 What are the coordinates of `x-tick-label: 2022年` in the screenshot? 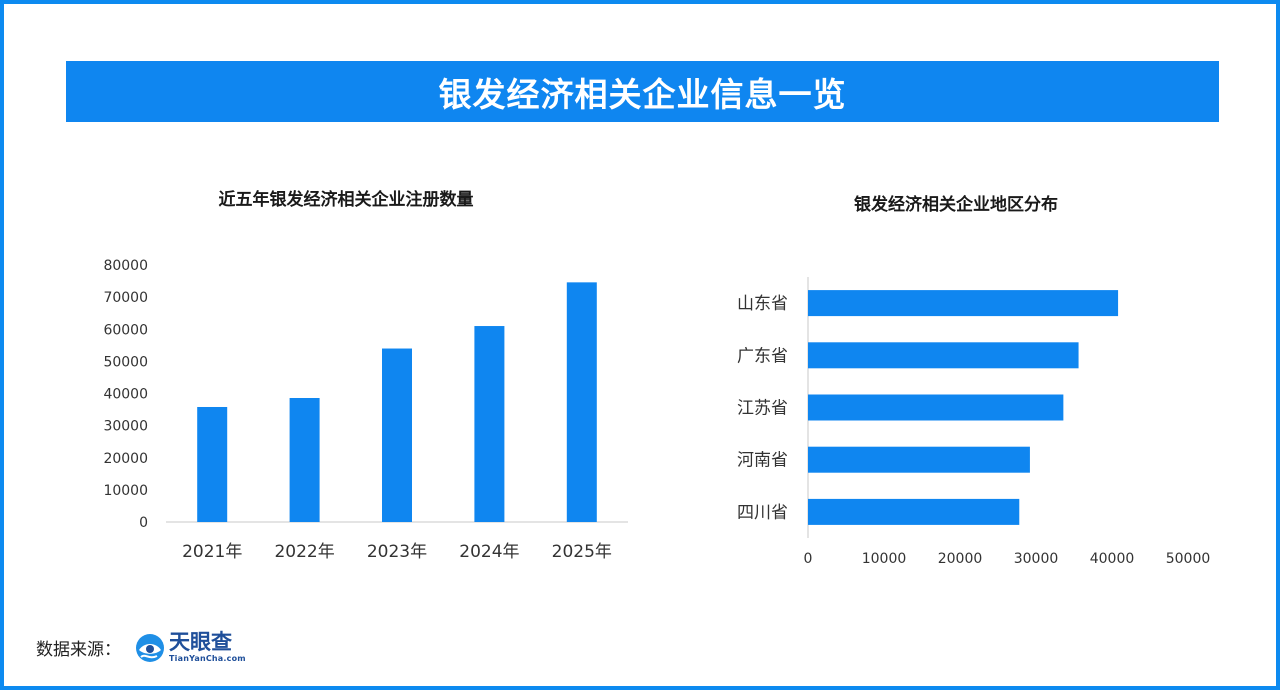 It's located at (304, 552).